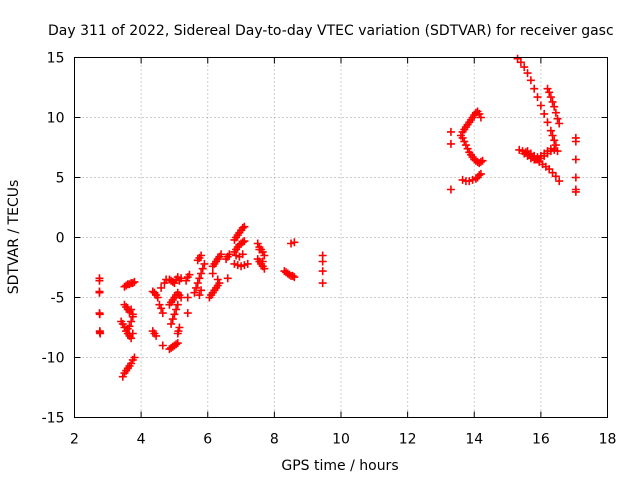 The height and width of the screenshot is (480, 640). I want to click on series-sat-h, so click(170, 346).